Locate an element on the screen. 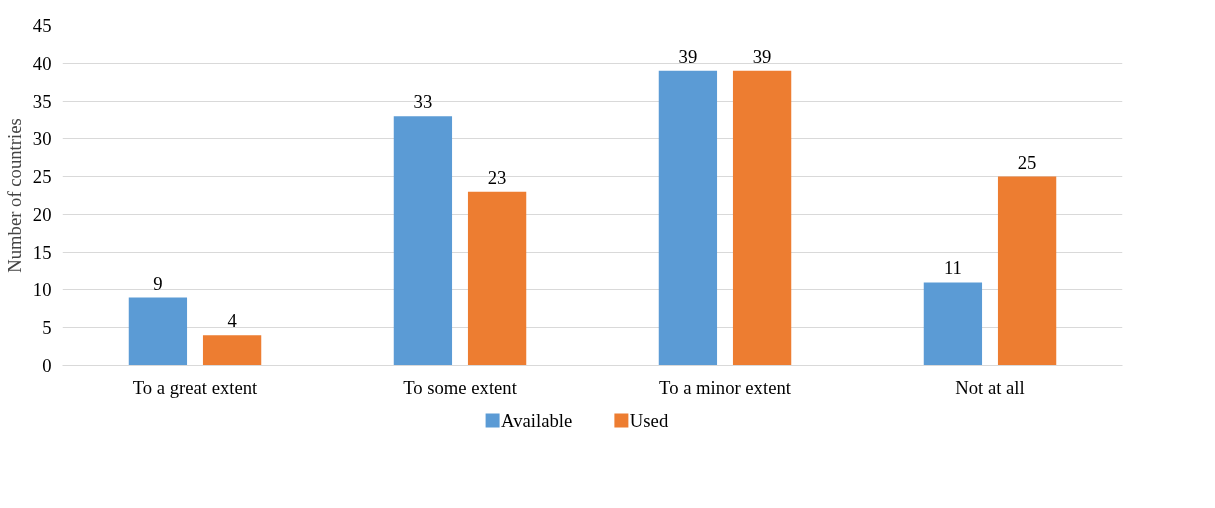  y-tick-label: 15 is located at coordinates (42, 252).